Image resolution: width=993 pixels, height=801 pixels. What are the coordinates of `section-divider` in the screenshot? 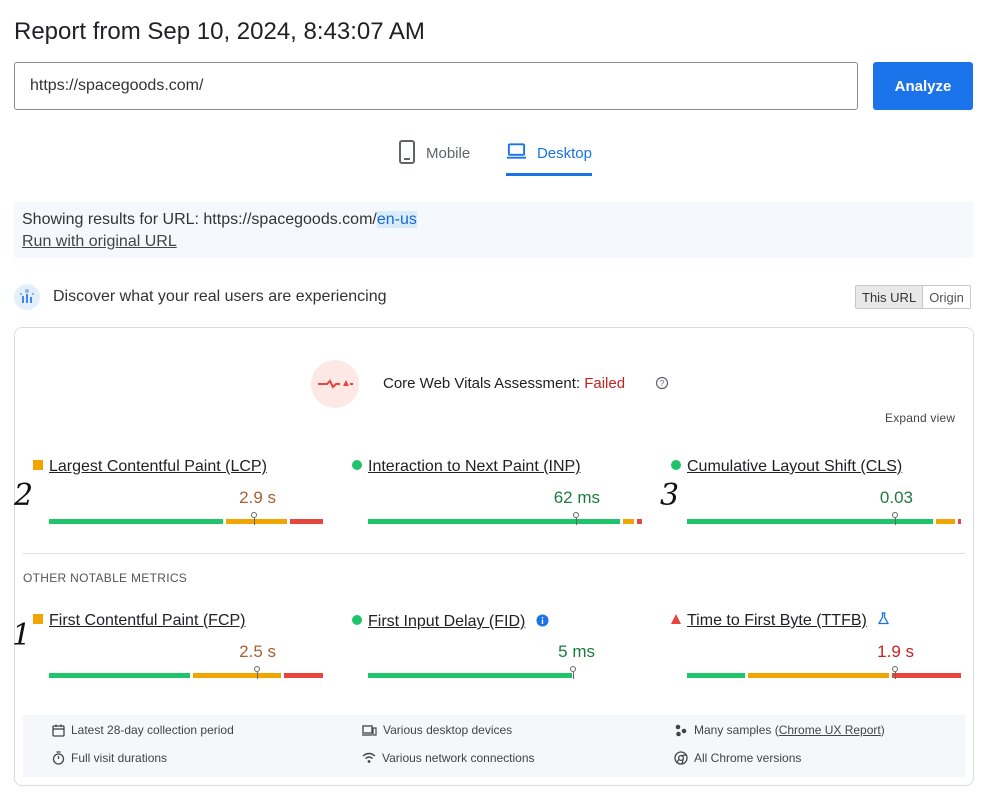 It's located at (494, 553).